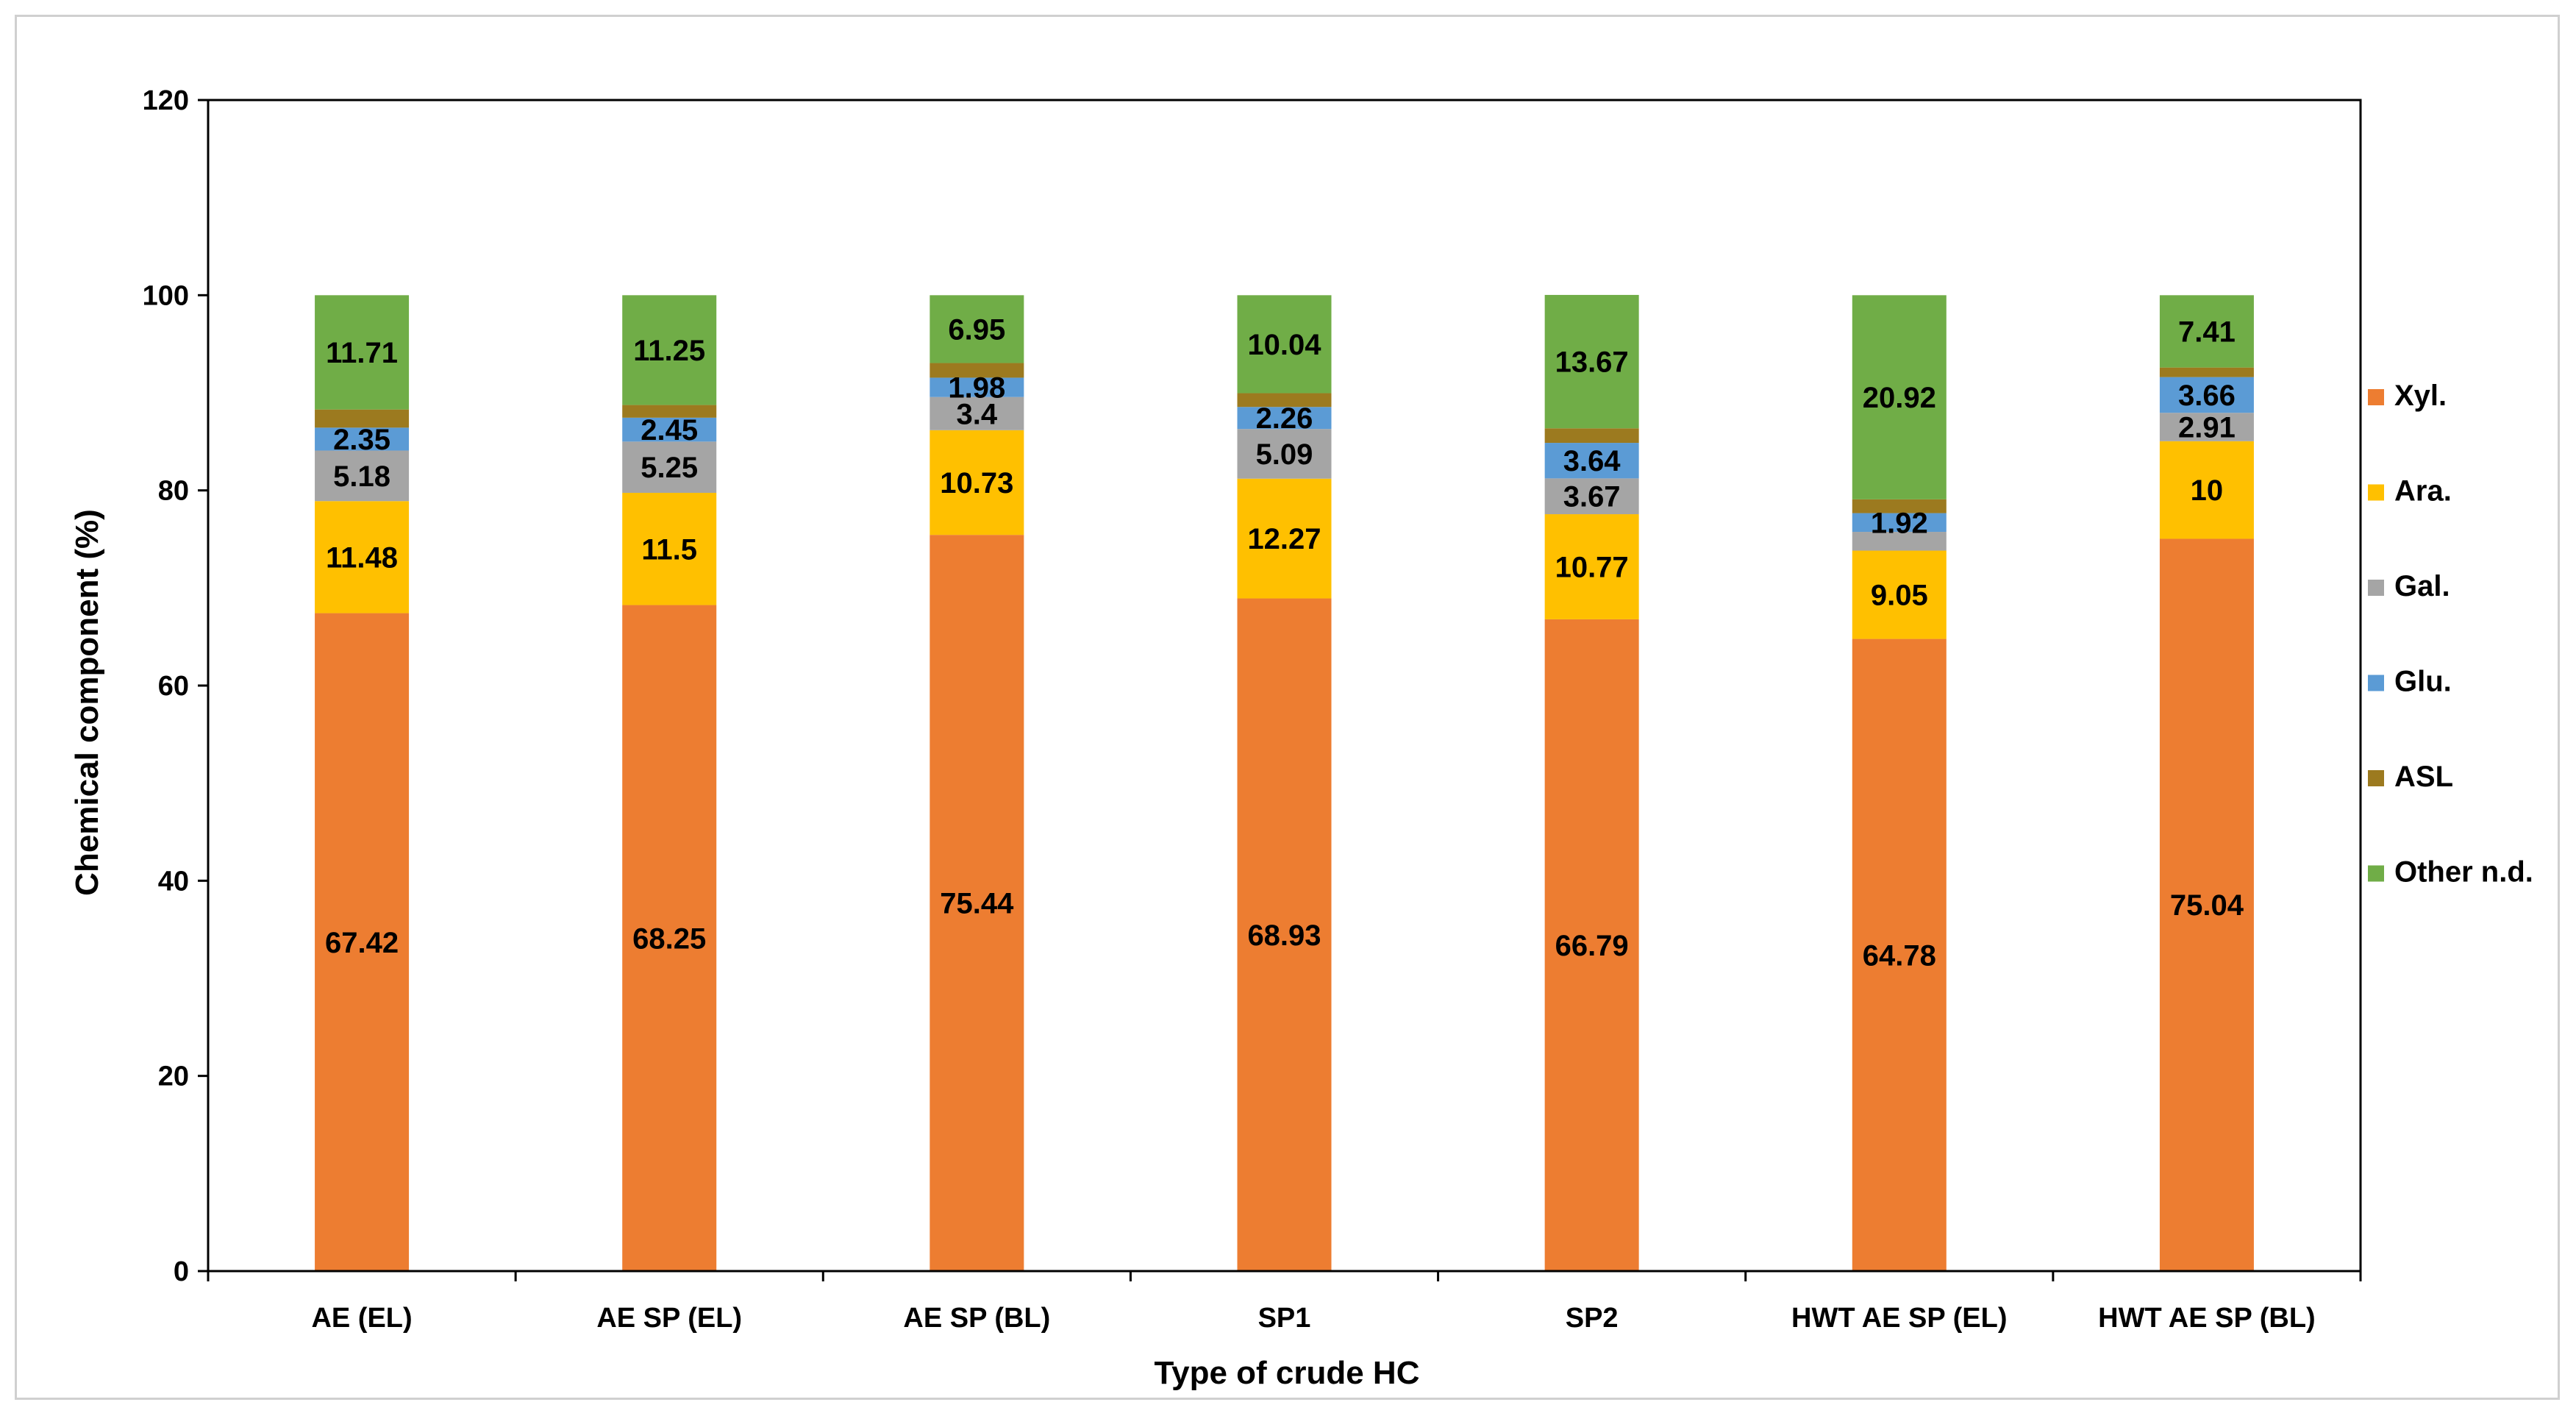 This screenshot has width=2576, height=1416. I want to click on data-label: 64.78, so click(1900, 955).